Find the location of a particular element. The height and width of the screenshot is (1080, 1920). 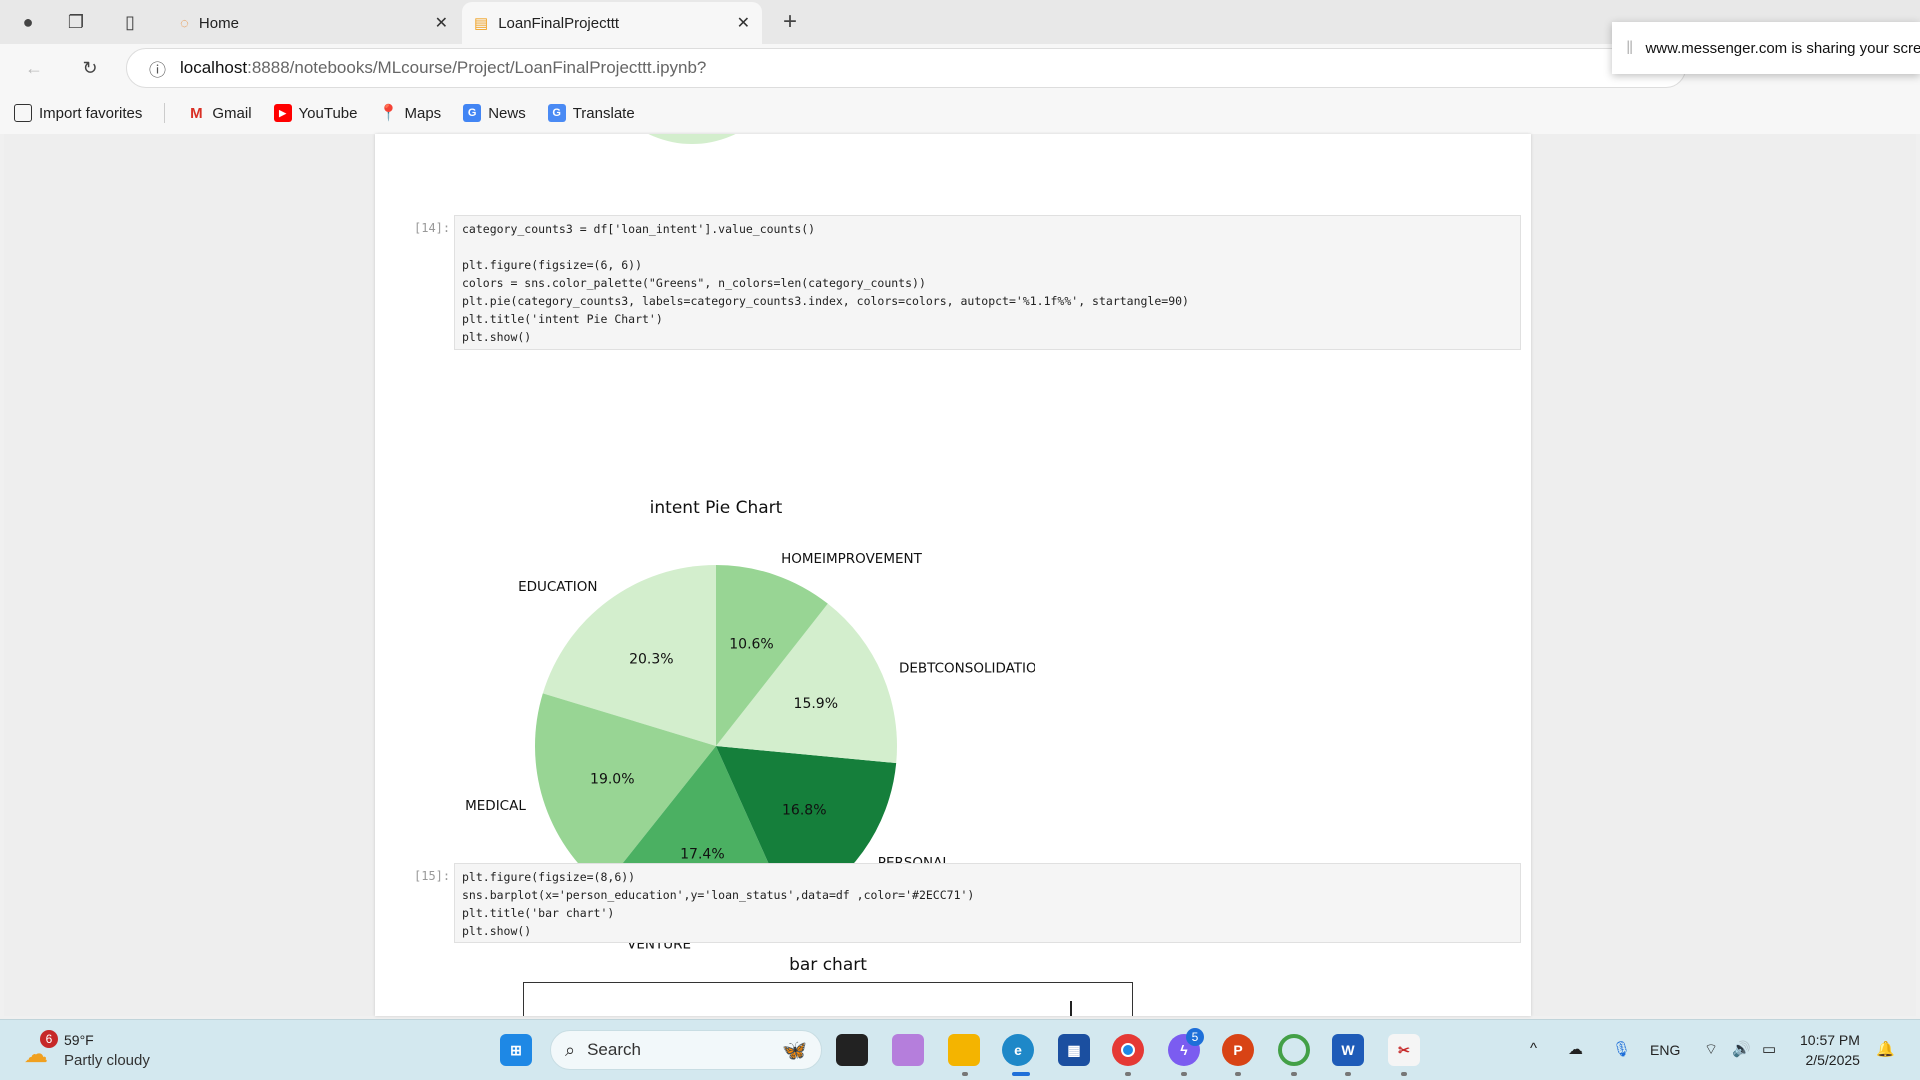

notification-bell-icon: 🔔 is located at coordinates (1885, 1049).